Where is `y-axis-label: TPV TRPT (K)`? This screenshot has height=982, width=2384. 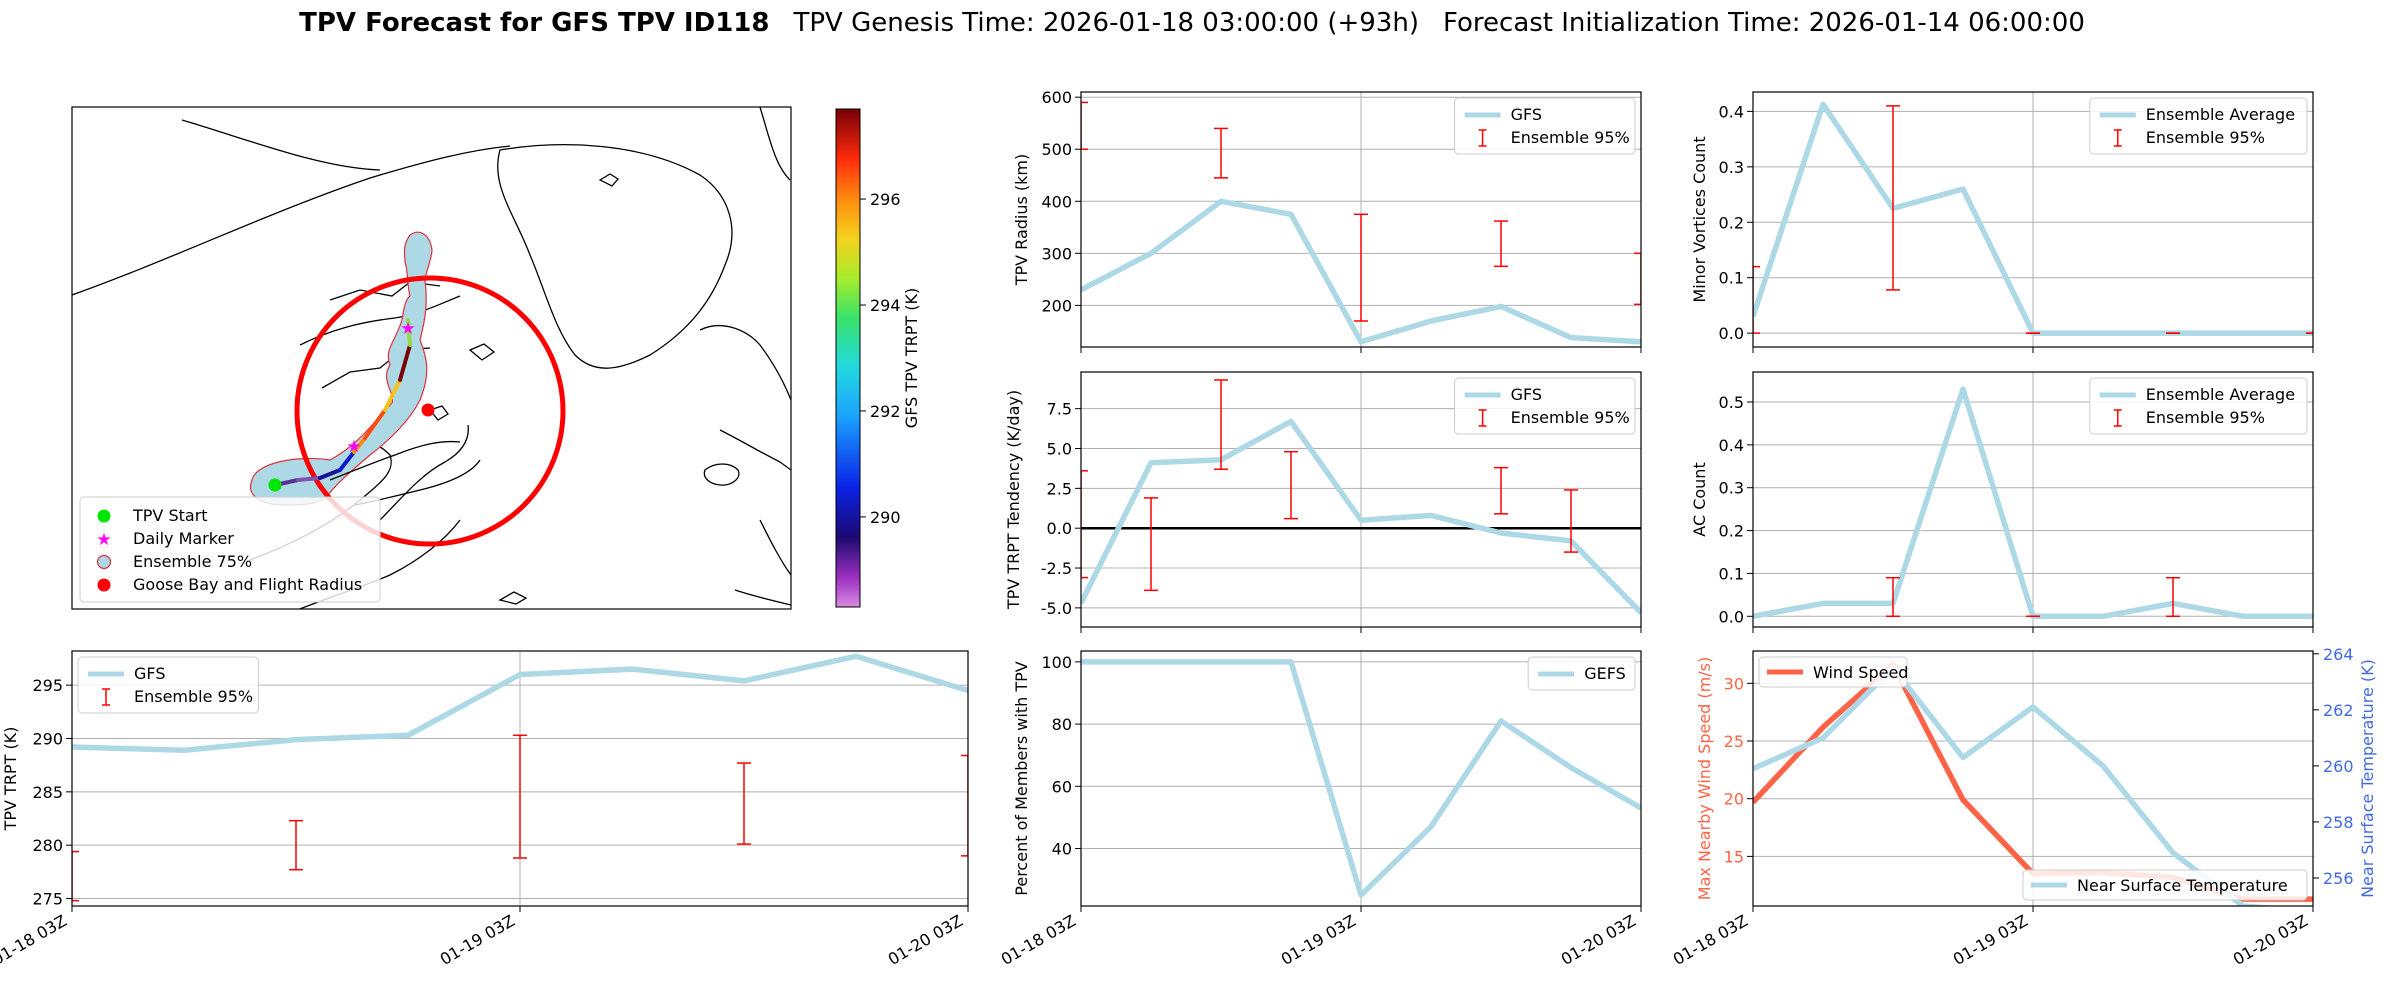 y-axis-label: TPV TRPT (K) is located at coordinates (10, 779).